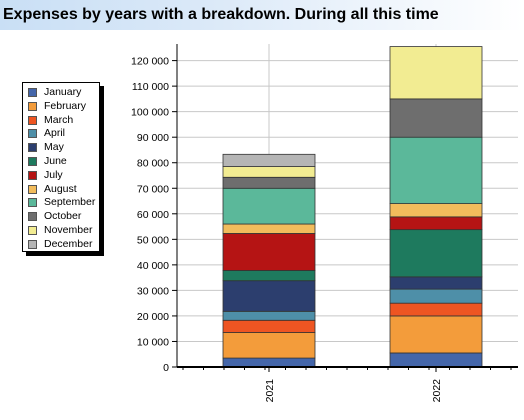 This screenshot has width=524, height=420. What do you see at coordinates (150, 113) in the screenshot?
I see `y-tick-label: 100 000` at bounding box center [150, 113].